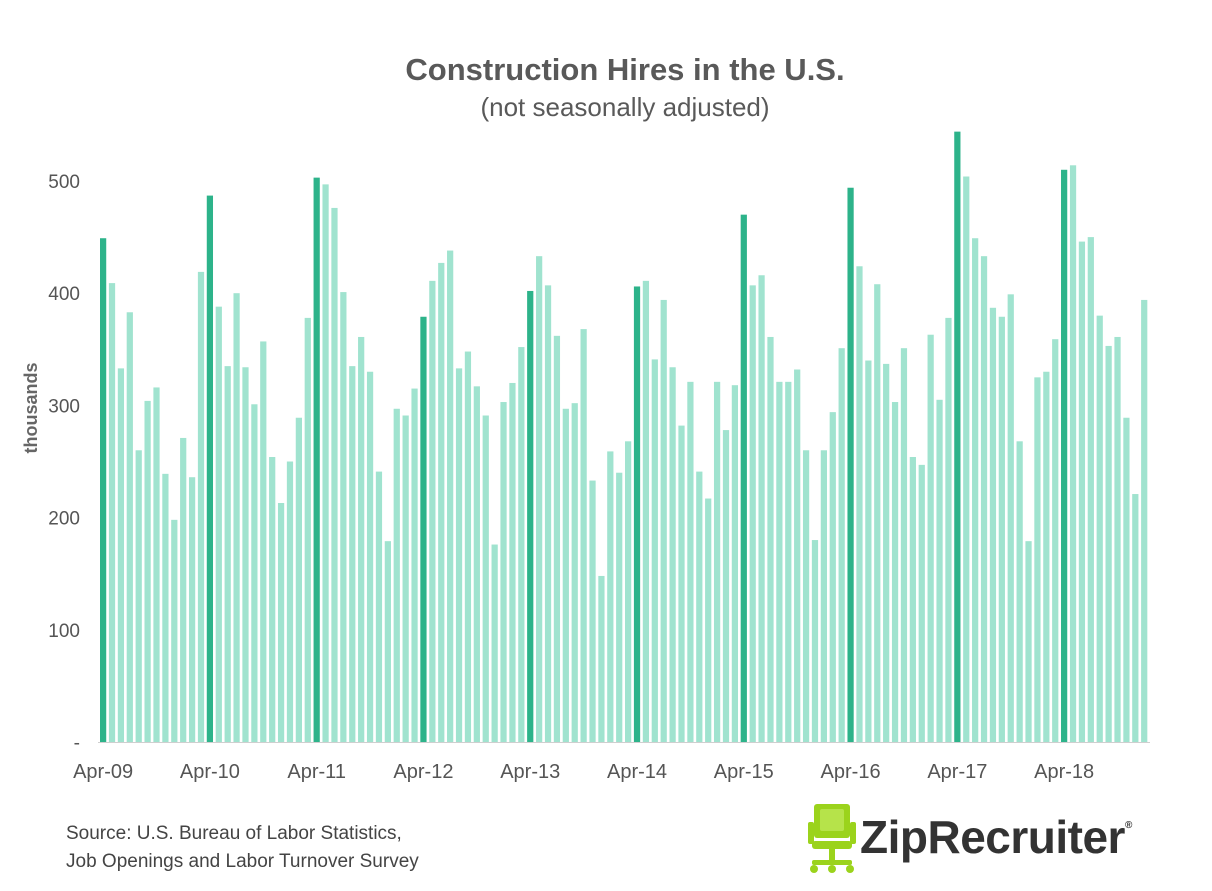 The height and width of the screenshot is (891, 1212). I want to click on ziprecruiter-logo: ZipRecruiter®, so click(978, 839).